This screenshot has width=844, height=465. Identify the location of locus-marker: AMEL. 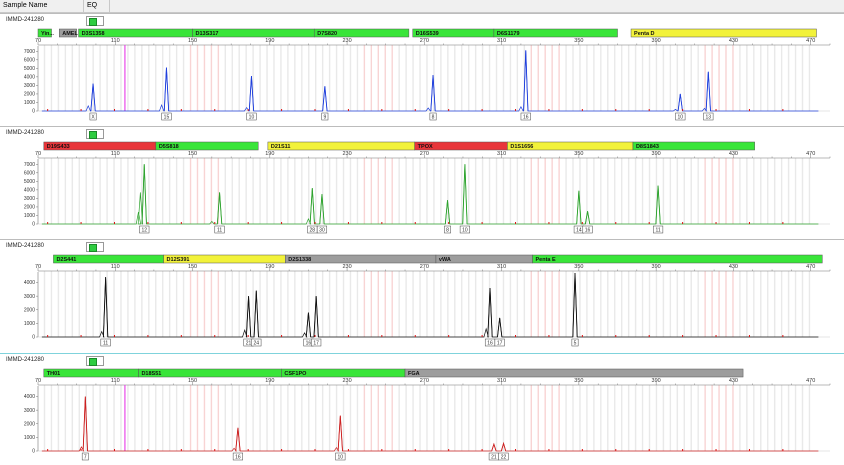
(68, 33).